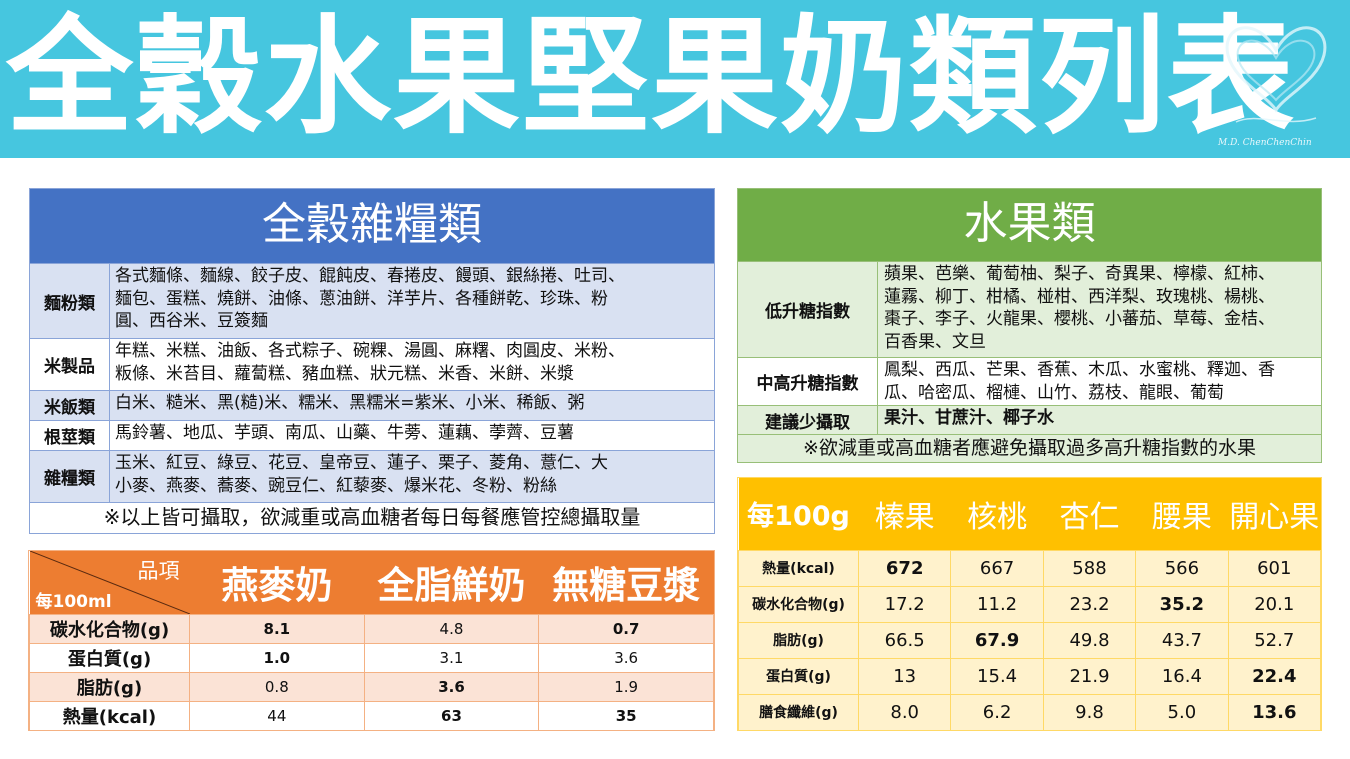  I want to click on milk-column-header: 無糖豆漿, so click(626, 582).